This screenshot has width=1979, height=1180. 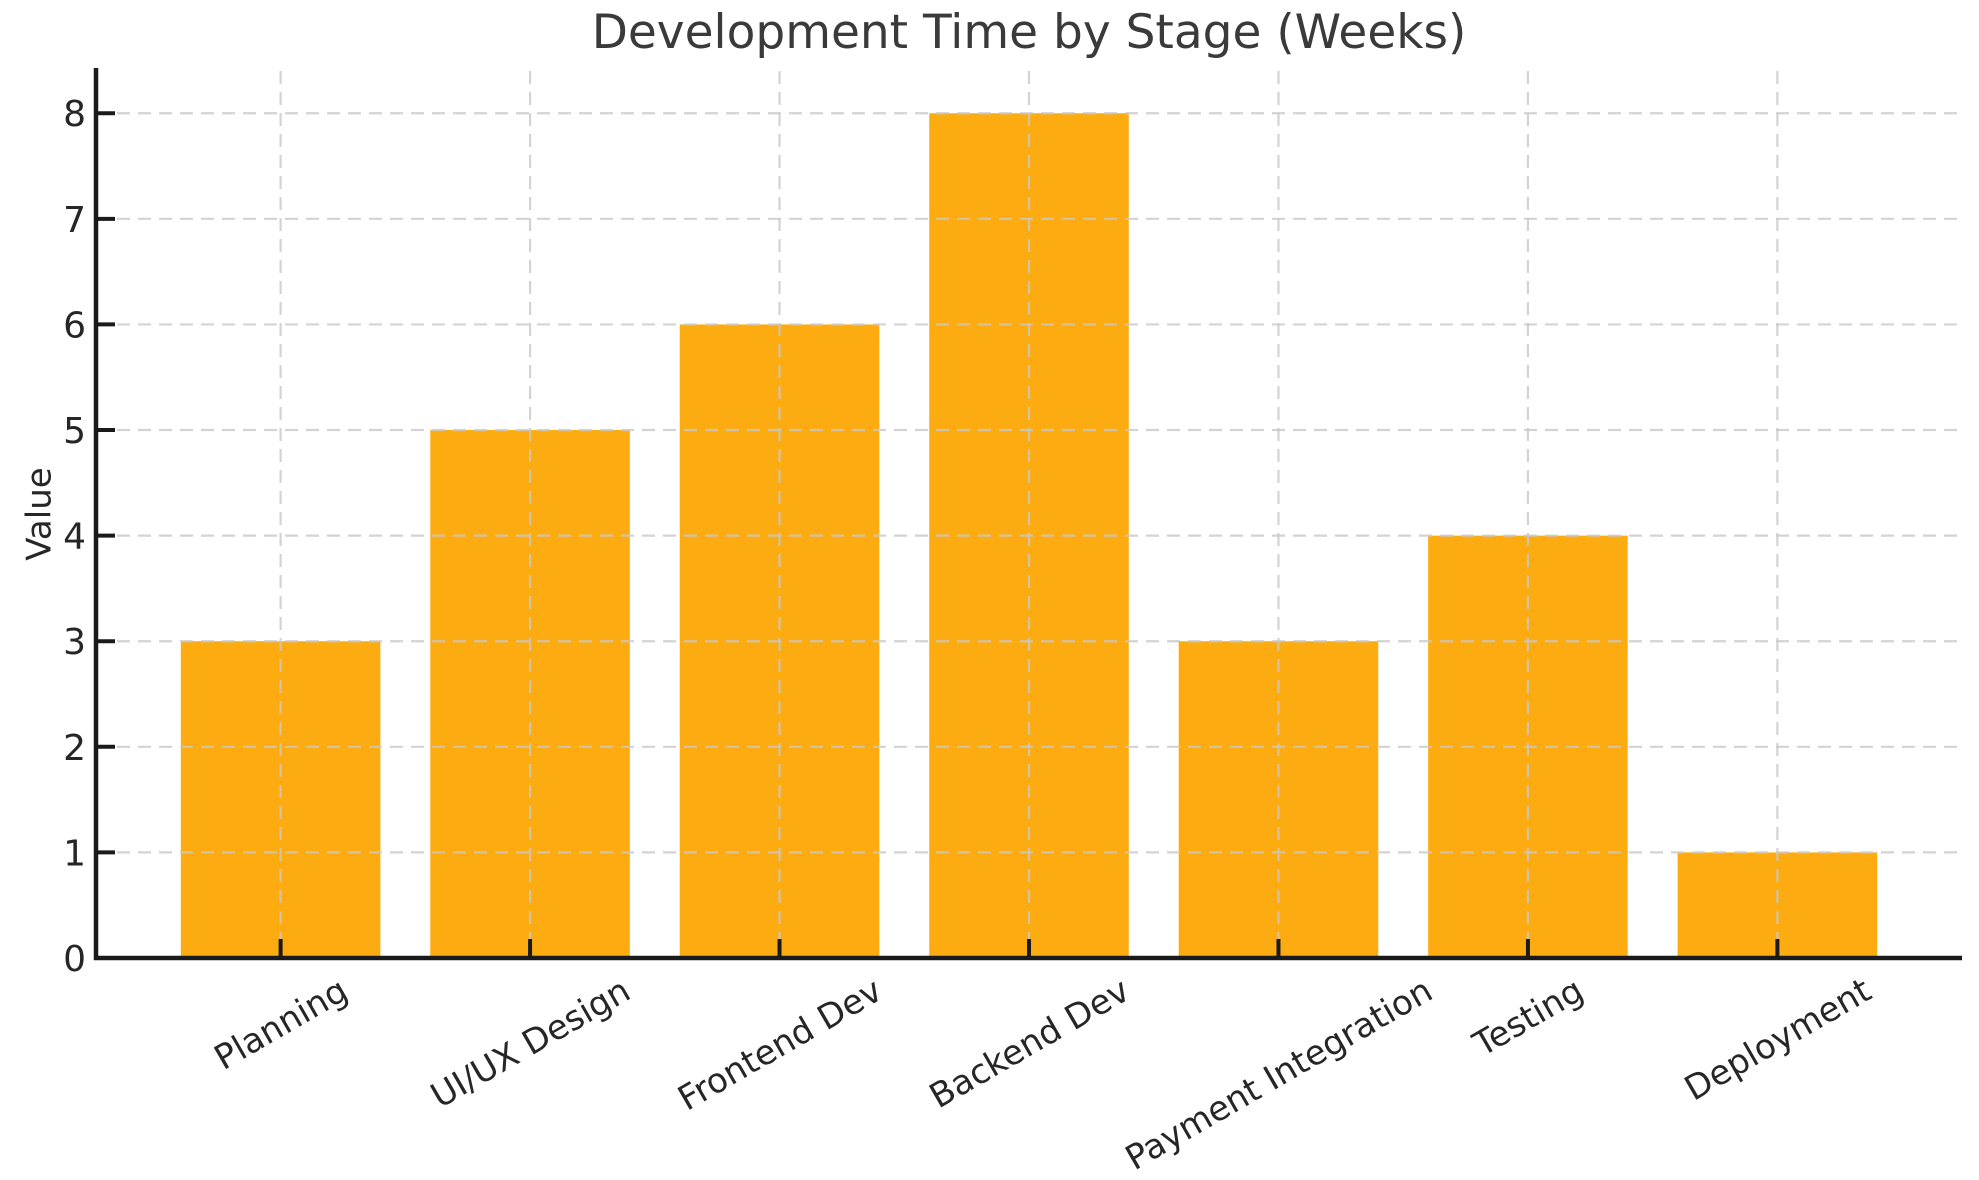 I want to click on y-tick-label: 1, so click(x=74, y=853).